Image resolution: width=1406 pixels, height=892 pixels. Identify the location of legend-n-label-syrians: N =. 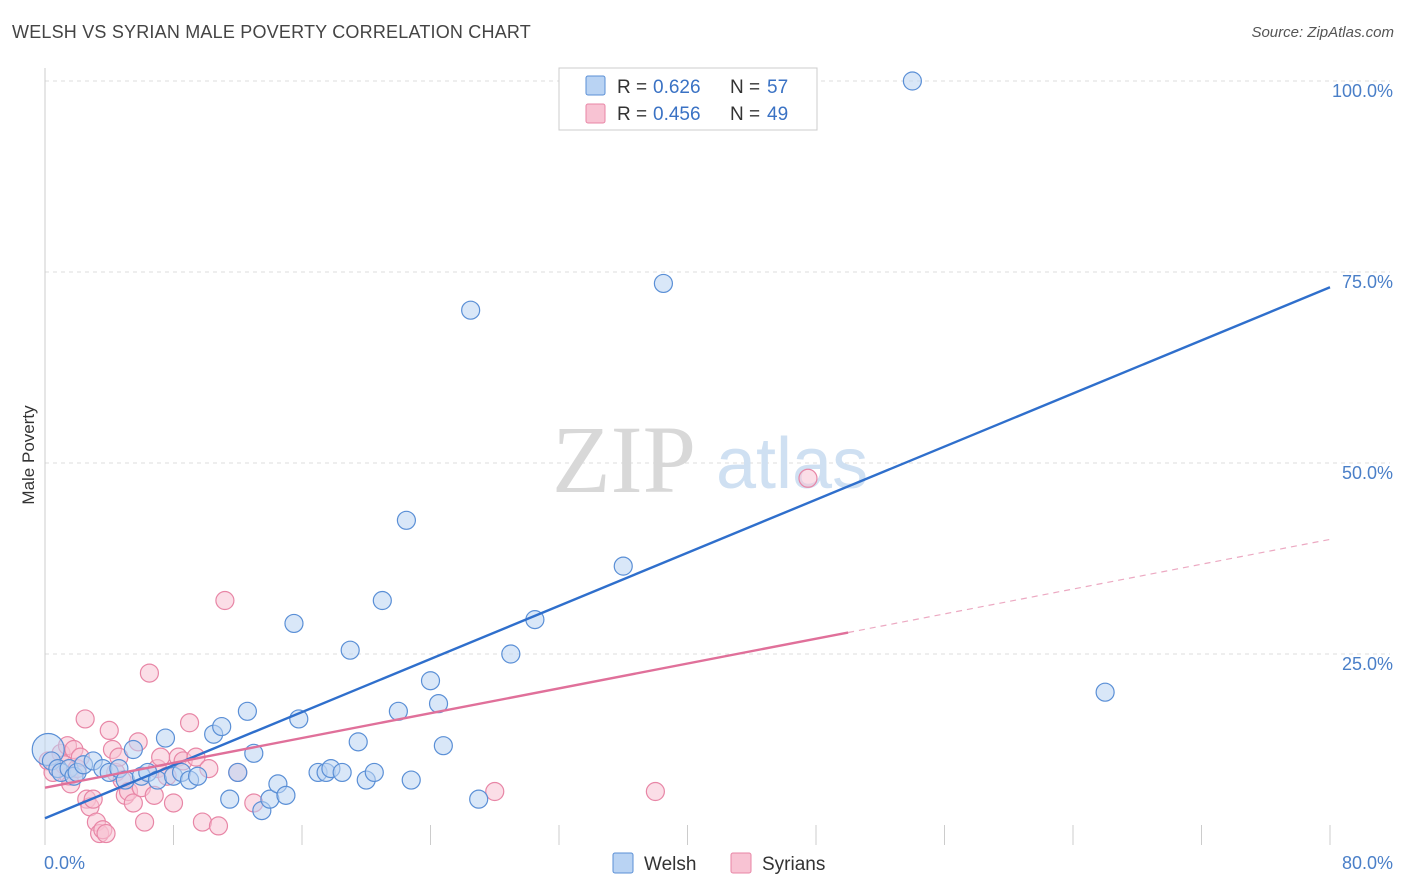
(745, 114).